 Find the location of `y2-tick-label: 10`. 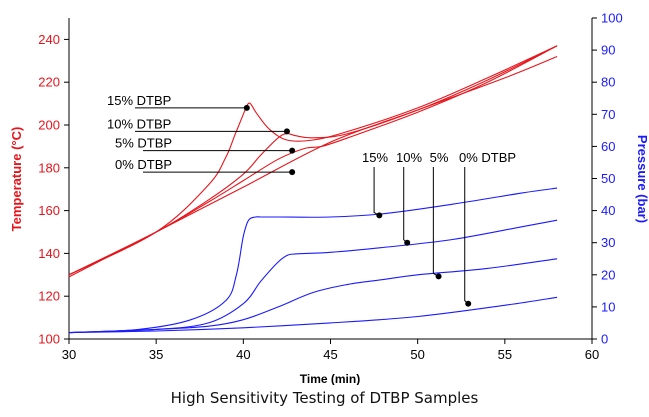

y2-tick-label: 10 is located at coordinates (608, 306).